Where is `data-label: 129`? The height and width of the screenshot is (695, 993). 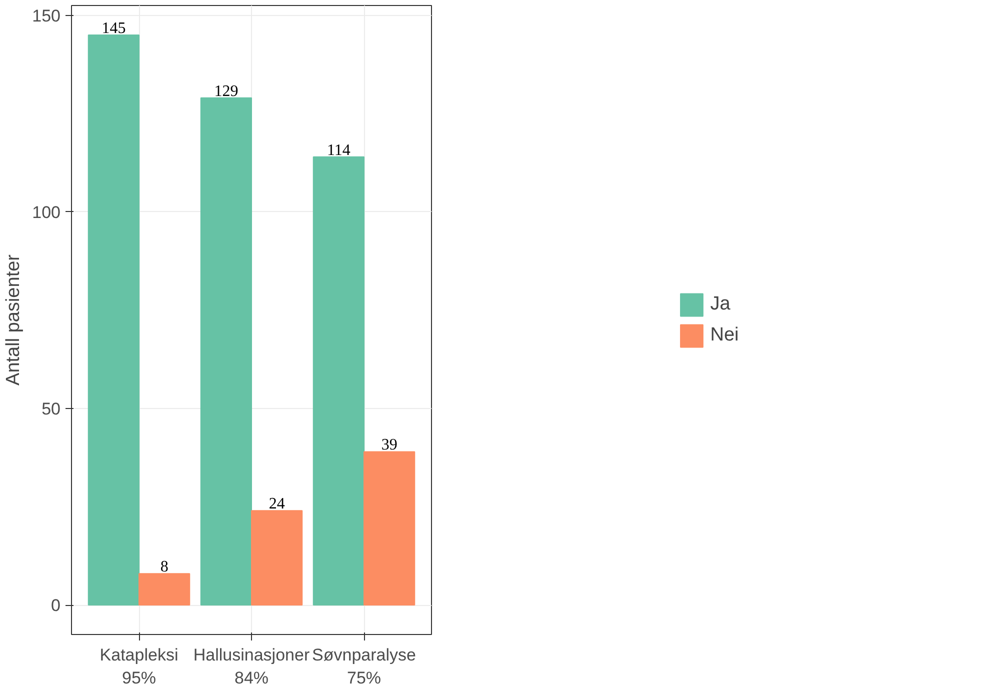
data-label: 129 is located at coordinates (226, 91).